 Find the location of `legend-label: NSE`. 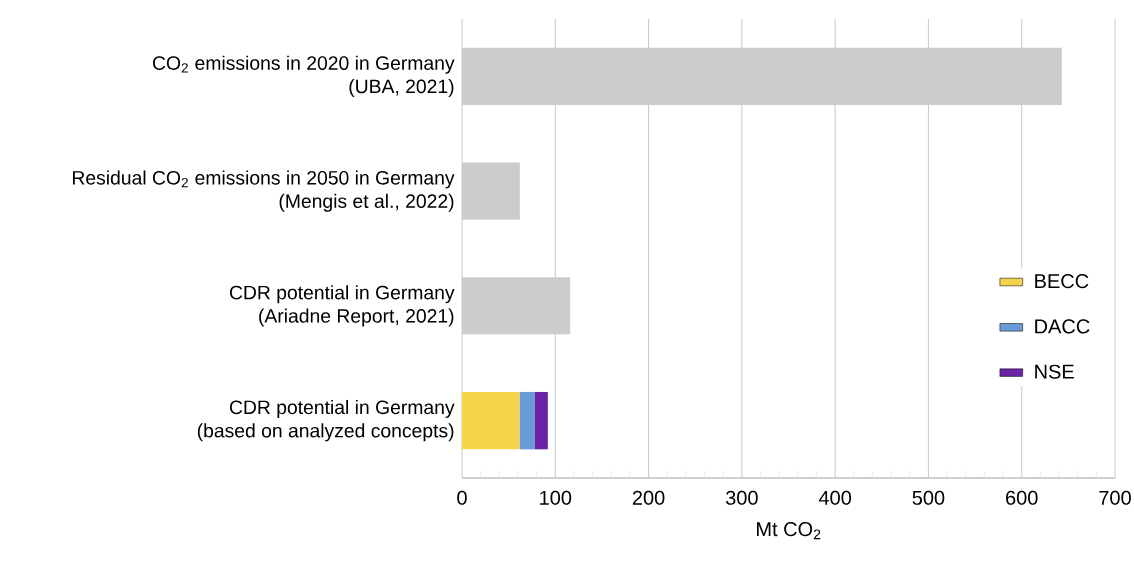

legend-label: NSE is located at coordinates (1054, 371).